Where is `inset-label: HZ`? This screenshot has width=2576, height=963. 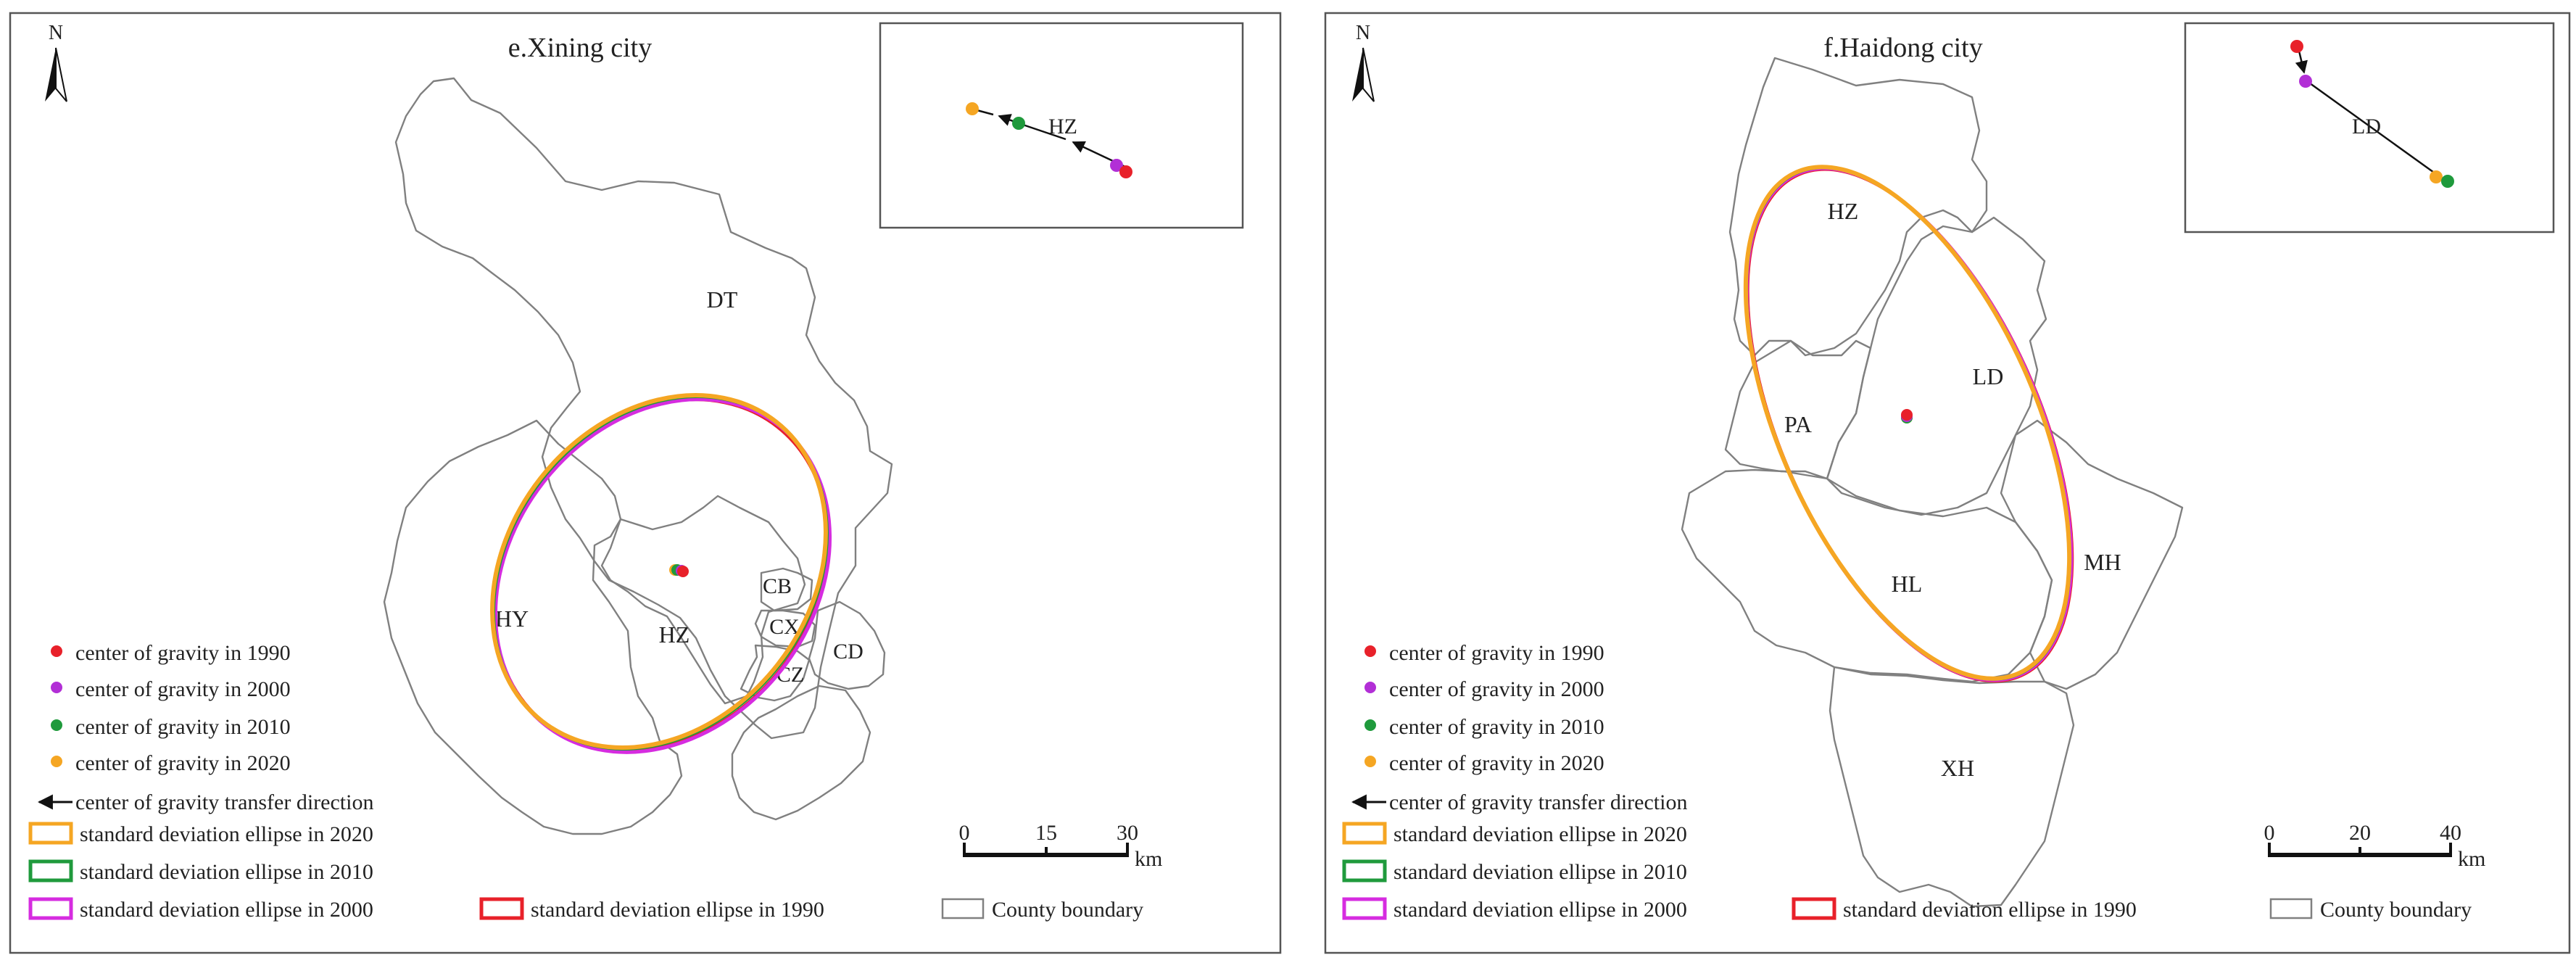 inset-label: HZ is located at coordinates (1062, 127).